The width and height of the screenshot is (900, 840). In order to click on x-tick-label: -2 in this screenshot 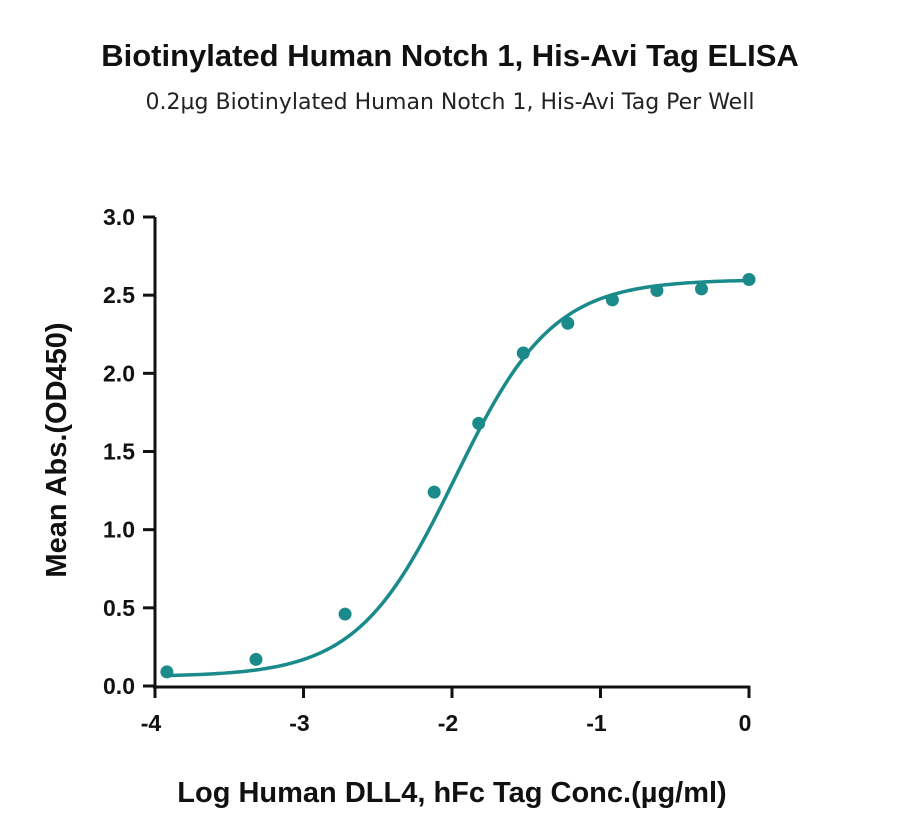, I will do `click(448, 723)`.